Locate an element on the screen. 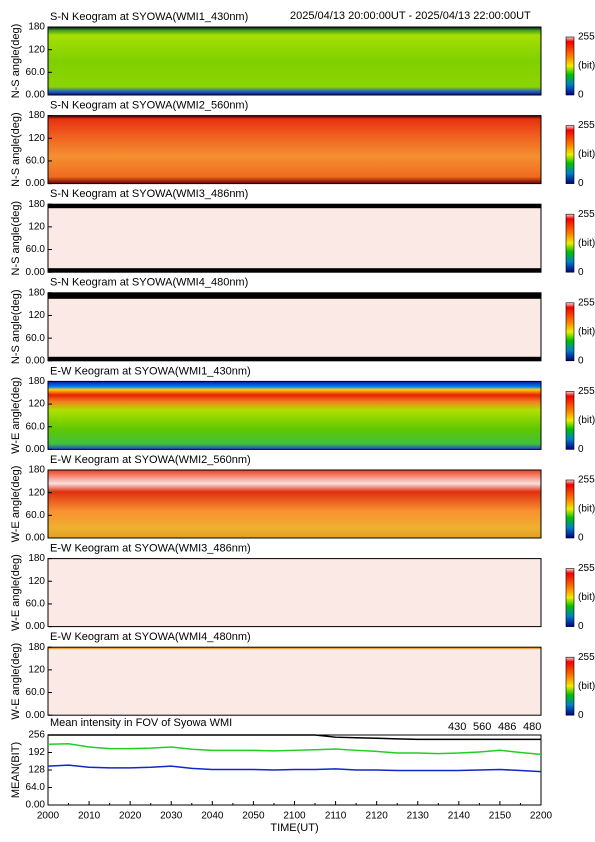  legend-label: 486 is located at coordinates (507, 727).